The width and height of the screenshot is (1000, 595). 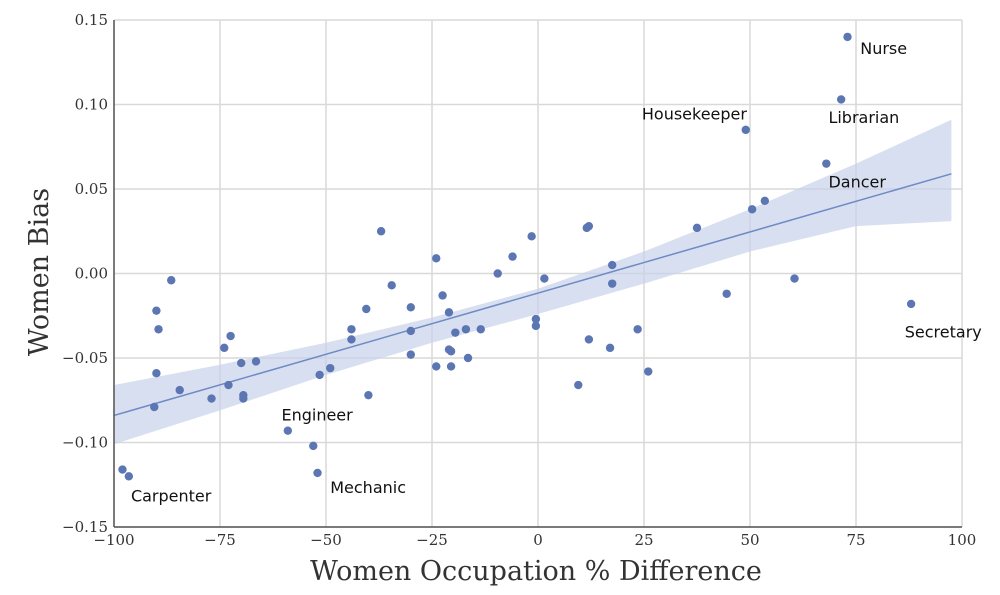 What do you see at coordinates (91, 20) in the screenshot?
I see `y-tick-label: 0.15` at bounding box center [91, 20].